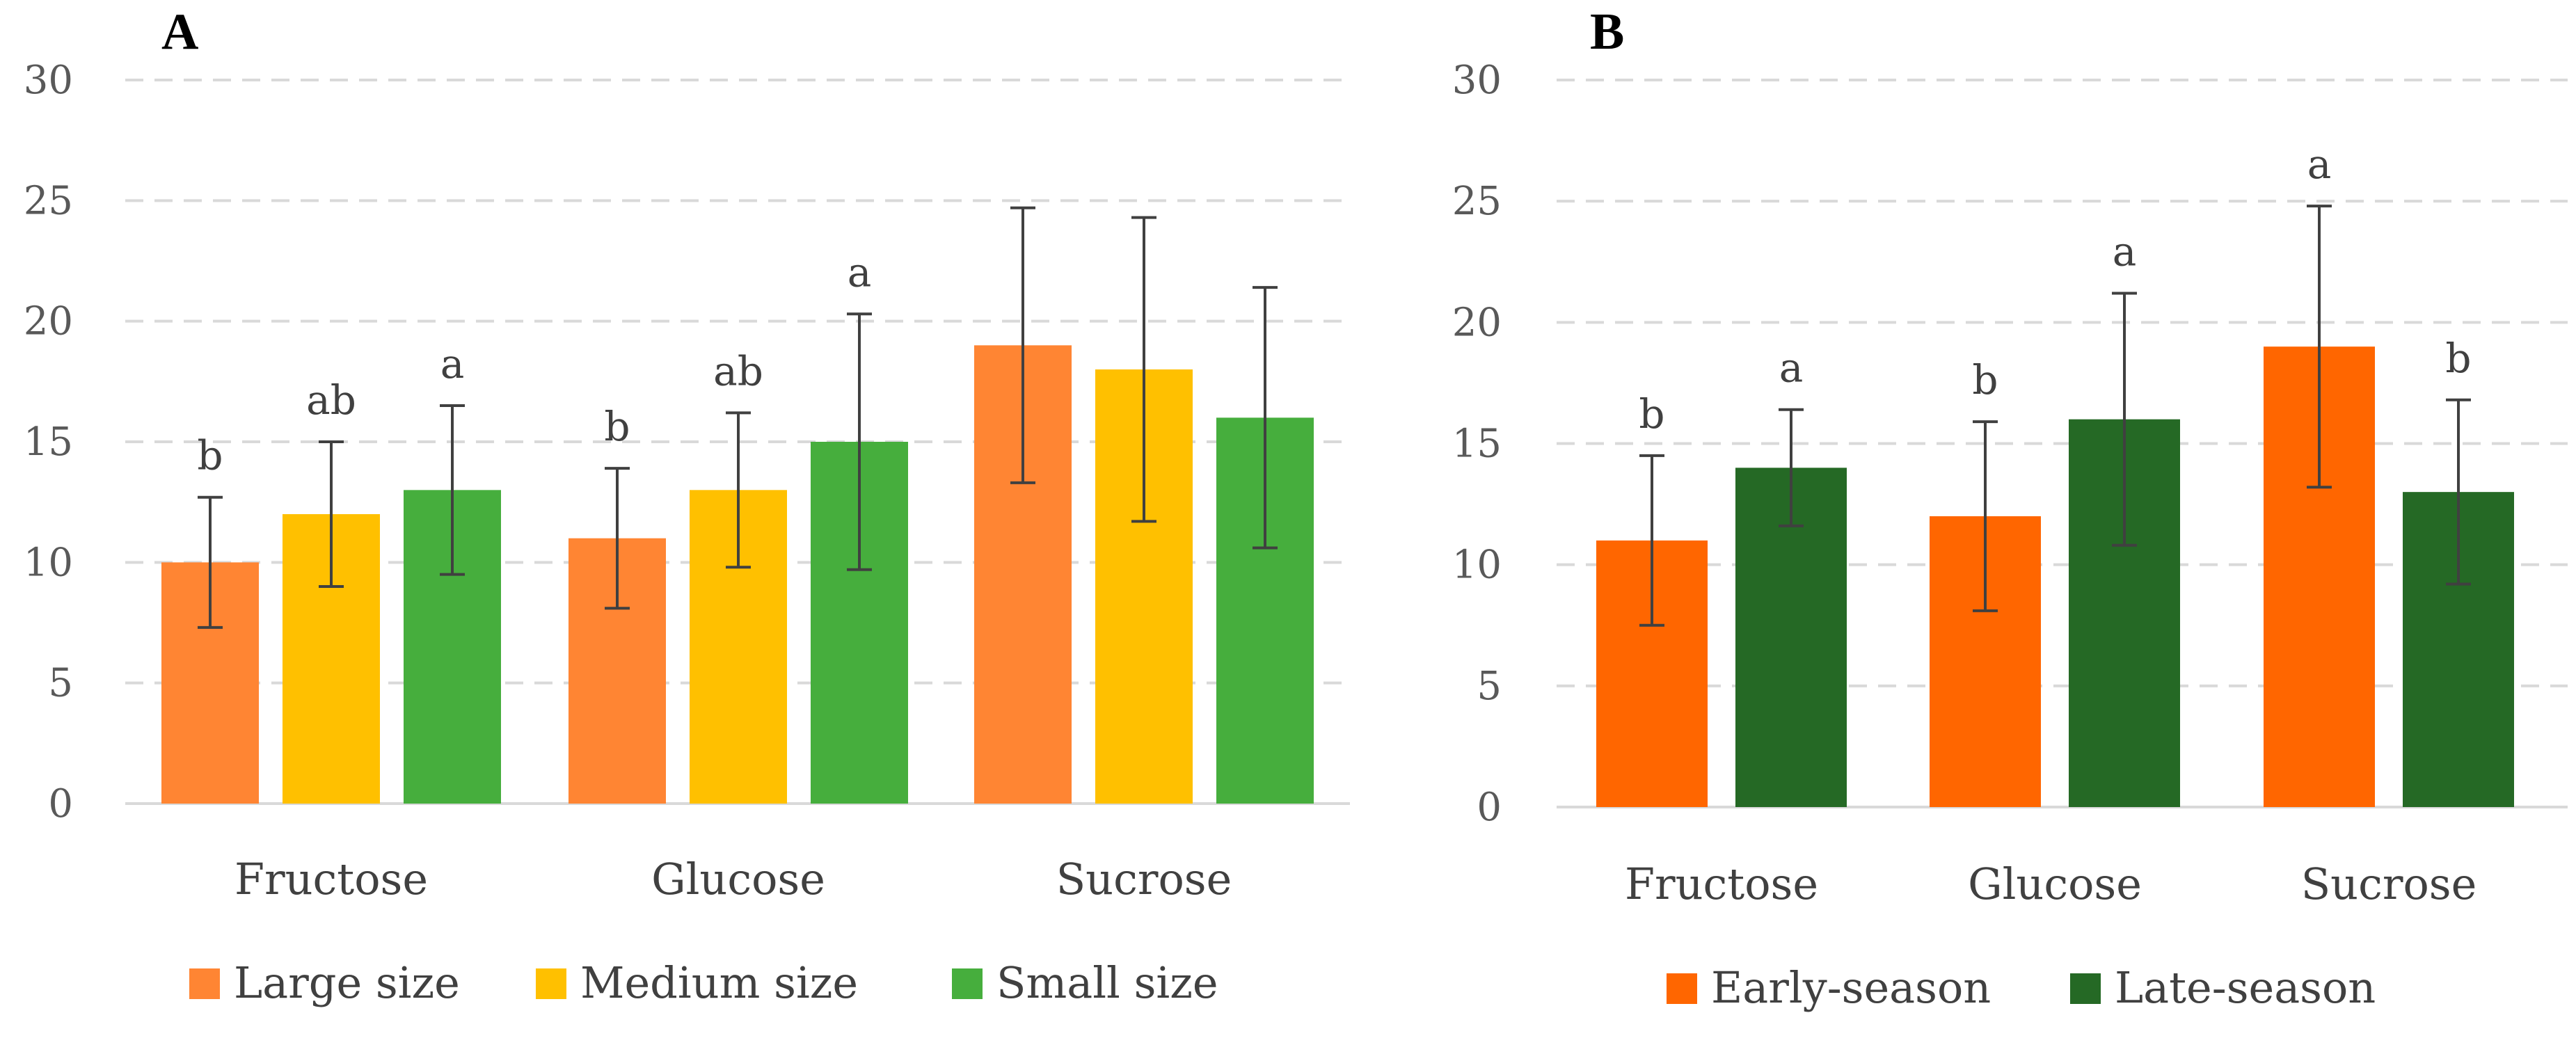  Describe the element at coordinates (2245, 987) in the screenshot. I see `legend-label: Late-season` at that location.